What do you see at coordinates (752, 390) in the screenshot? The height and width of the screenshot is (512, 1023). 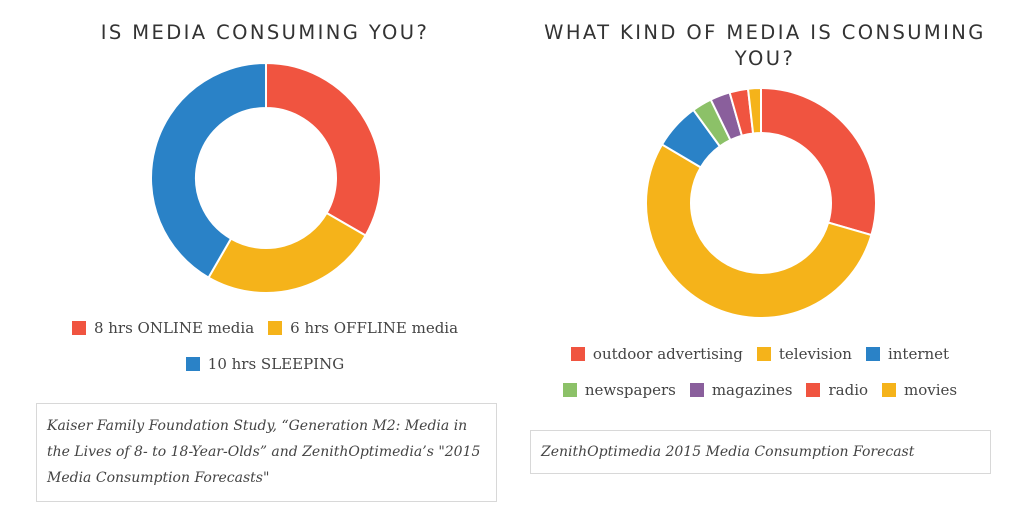 I see `legend-label: magazines` at bounding box center [752, 390].